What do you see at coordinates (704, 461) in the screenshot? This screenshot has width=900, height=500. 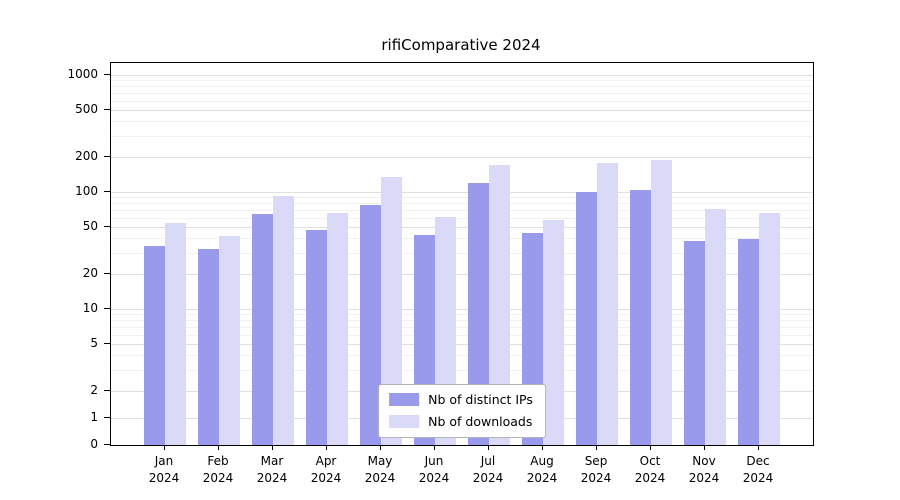 I see `x-tick-month: Nov` at bounding box center [704, 461].